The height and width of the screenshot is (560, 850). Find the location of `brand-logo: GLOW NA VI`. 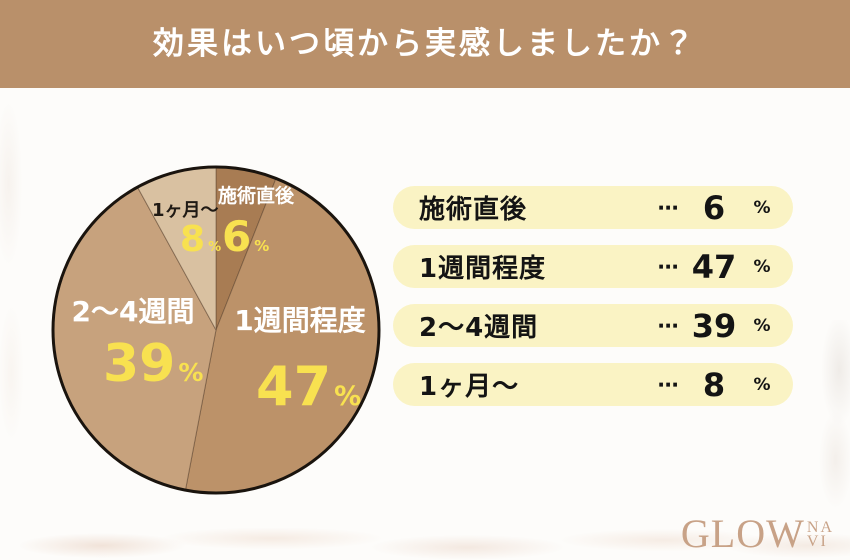

brand-logo: GLOW NA VI is located at coordinates (757, 534).